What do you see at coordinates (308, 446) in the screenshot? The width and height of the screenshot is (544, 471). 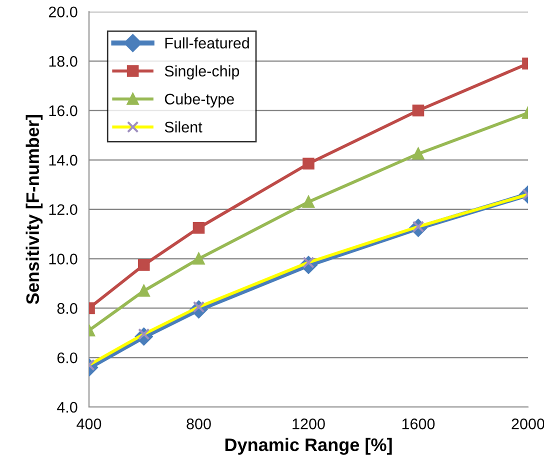 I see `x-axis-title: Dynamic Range [%]` at bounding box center [308, 446].